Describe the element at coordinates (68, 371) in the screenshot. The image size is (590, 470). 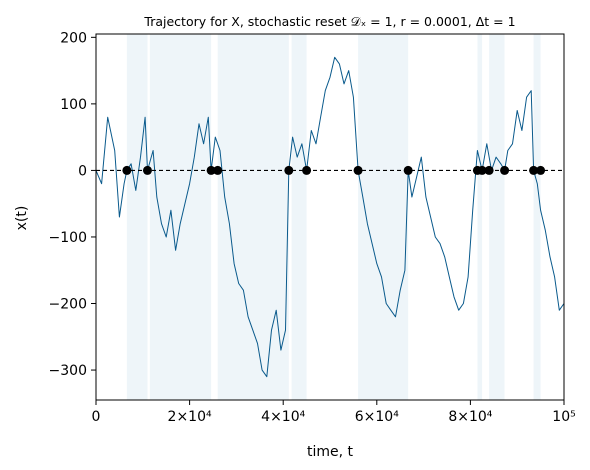
I see `y-tick-label: −300` at that location.